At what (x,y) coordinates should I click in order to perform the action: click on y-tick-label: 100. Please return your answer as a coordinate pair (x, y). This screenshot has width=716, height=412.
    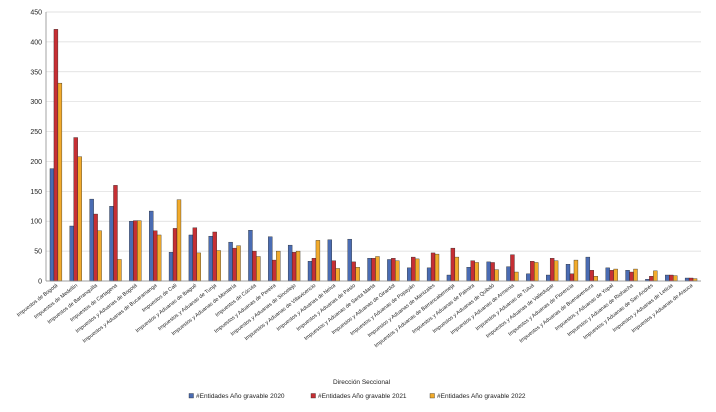
    Looking at the image, I should click on (36, 222).